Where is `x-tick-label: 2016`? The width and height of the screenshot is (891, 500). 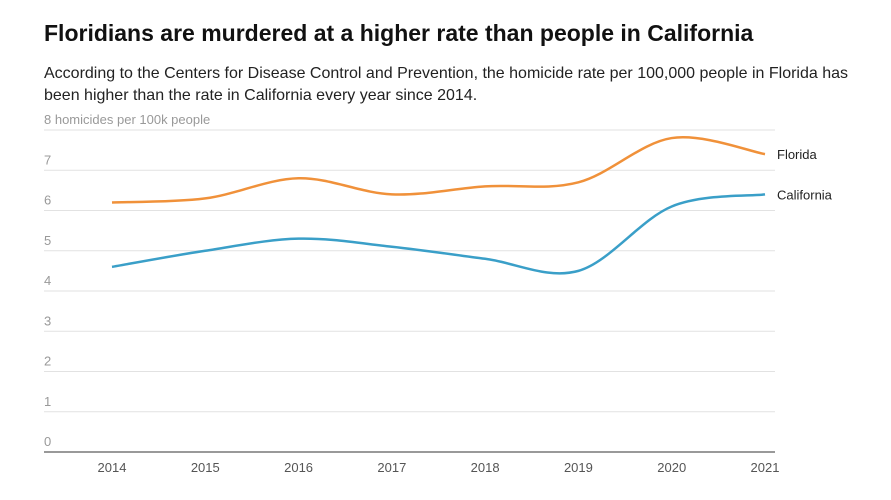 x-tick-label: 2016 is located at coordinates (298, 467).